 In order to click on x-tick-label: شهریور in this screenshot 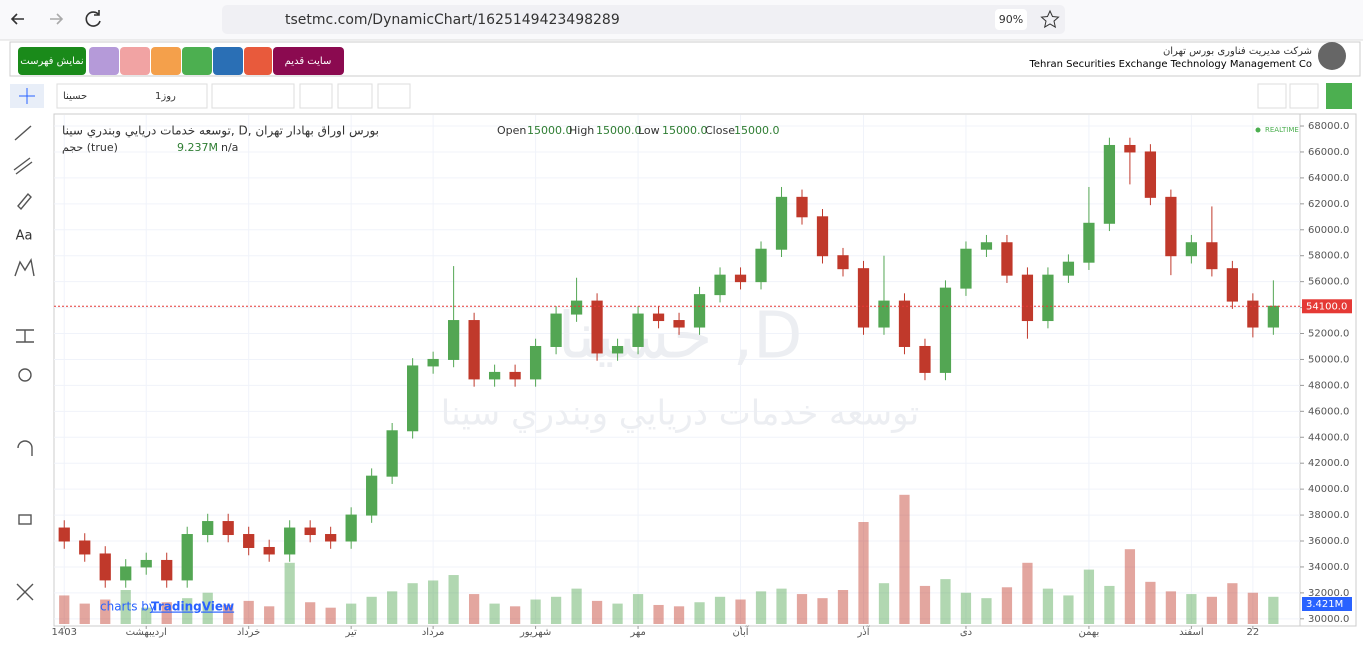, I will do `click(535, 632)`.